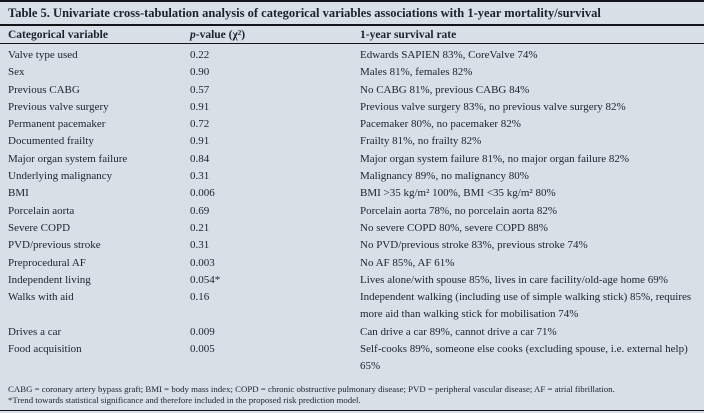 The image size is (704, 413). I want to click on cell-p-value: 0.69, so click(200, 210).